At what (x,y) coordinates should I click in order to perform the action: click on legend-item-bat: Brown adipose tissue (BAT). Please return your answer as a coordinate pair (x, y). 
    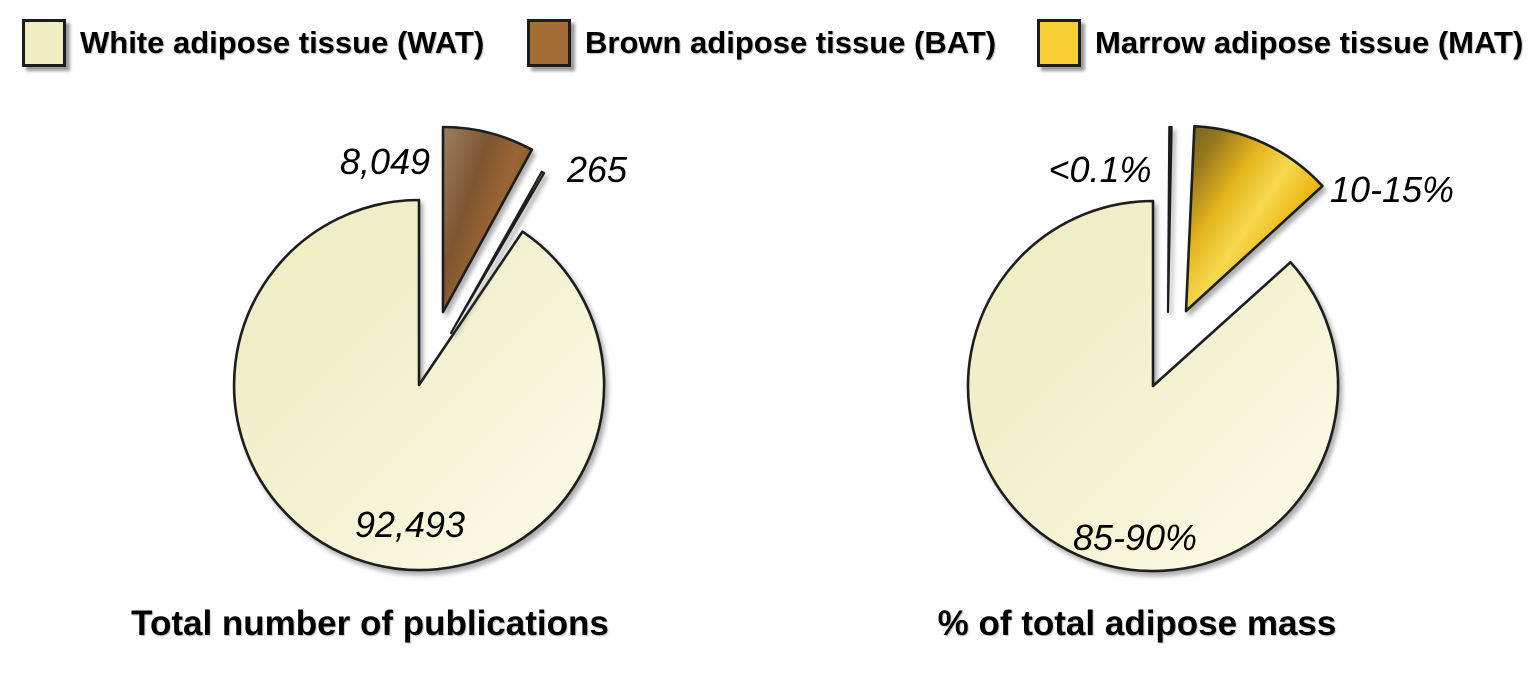
    Looking at the image, I should click on (761, 43).